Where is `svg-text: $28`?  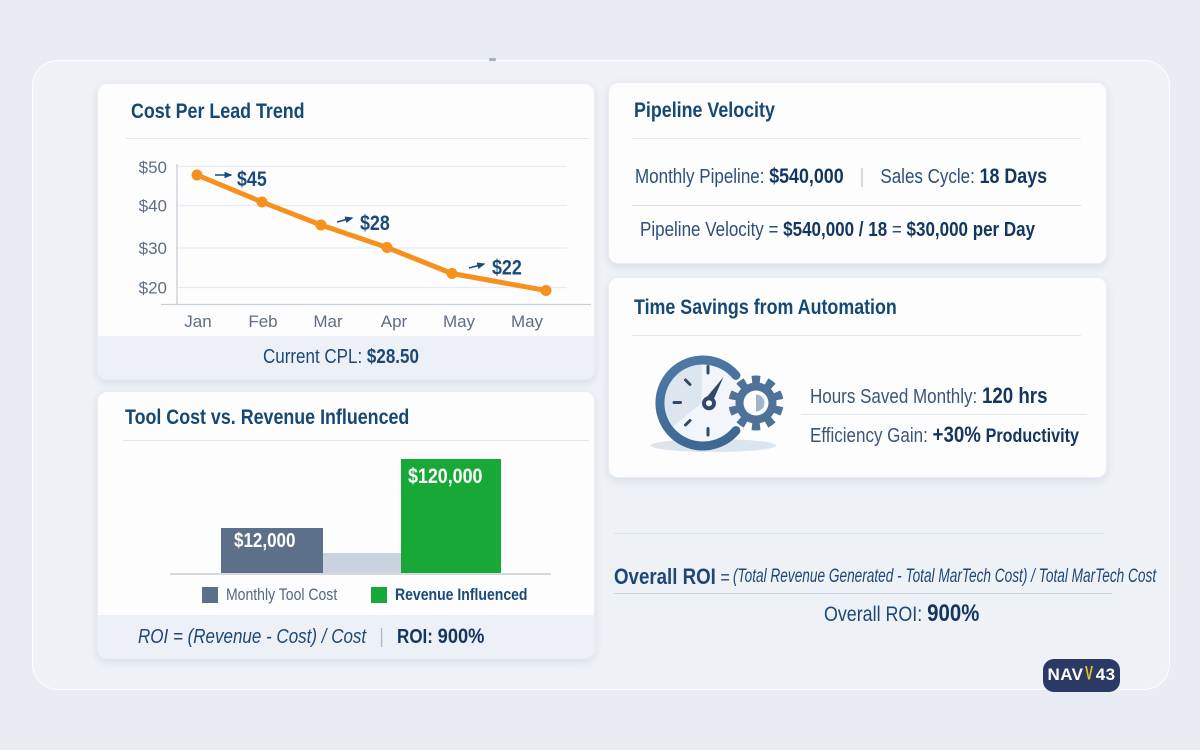
svg-text: $28 is located at coordinates (375, 224).